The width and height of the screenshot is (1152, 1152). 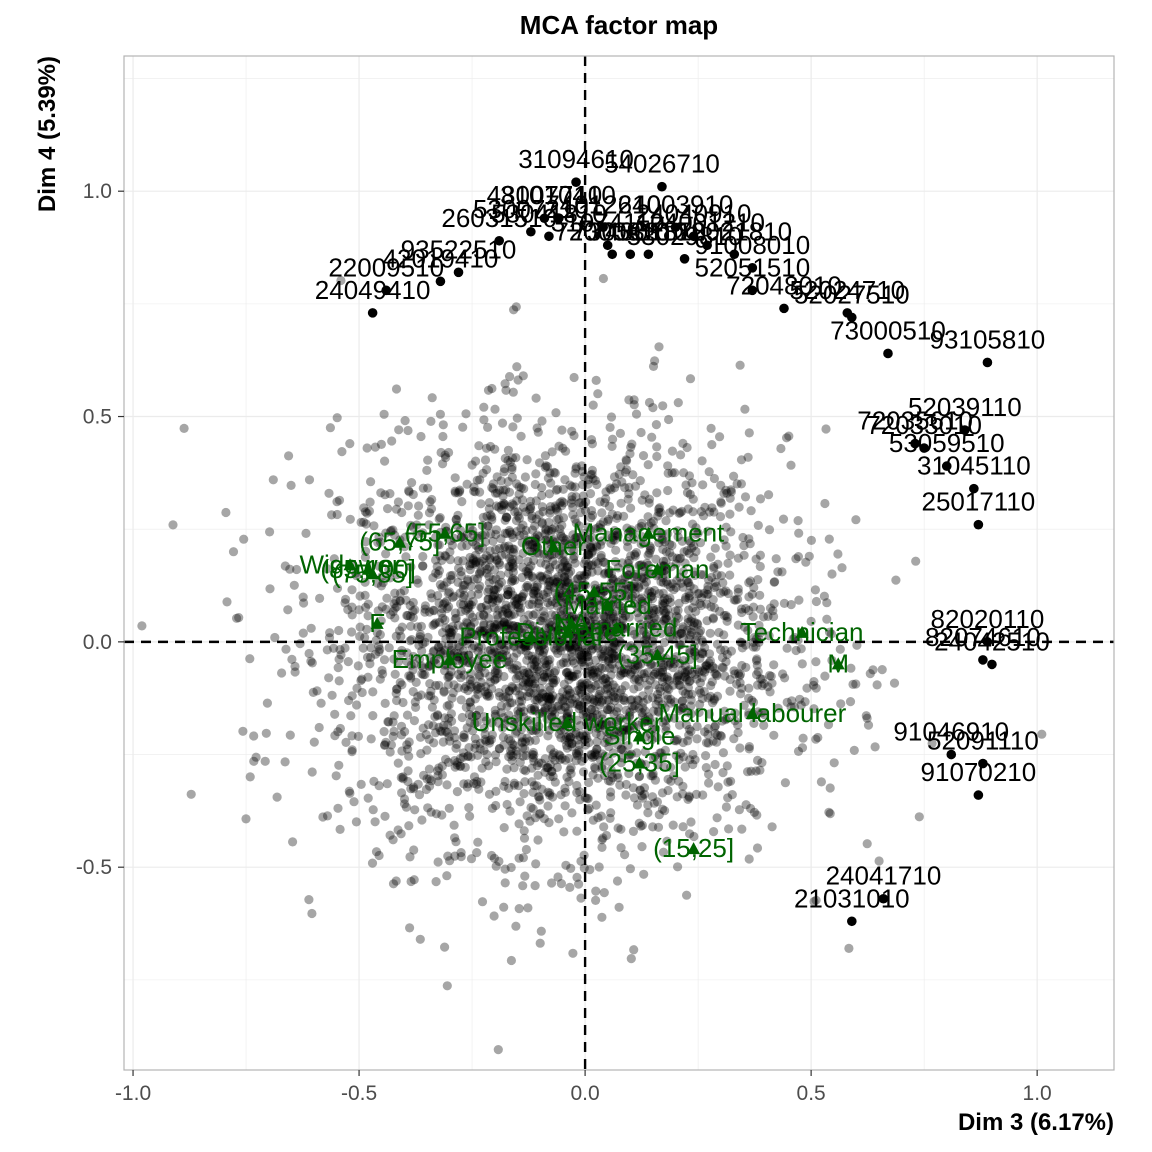 I want to click on category-label: (15,25], so click(x=693, y=848).